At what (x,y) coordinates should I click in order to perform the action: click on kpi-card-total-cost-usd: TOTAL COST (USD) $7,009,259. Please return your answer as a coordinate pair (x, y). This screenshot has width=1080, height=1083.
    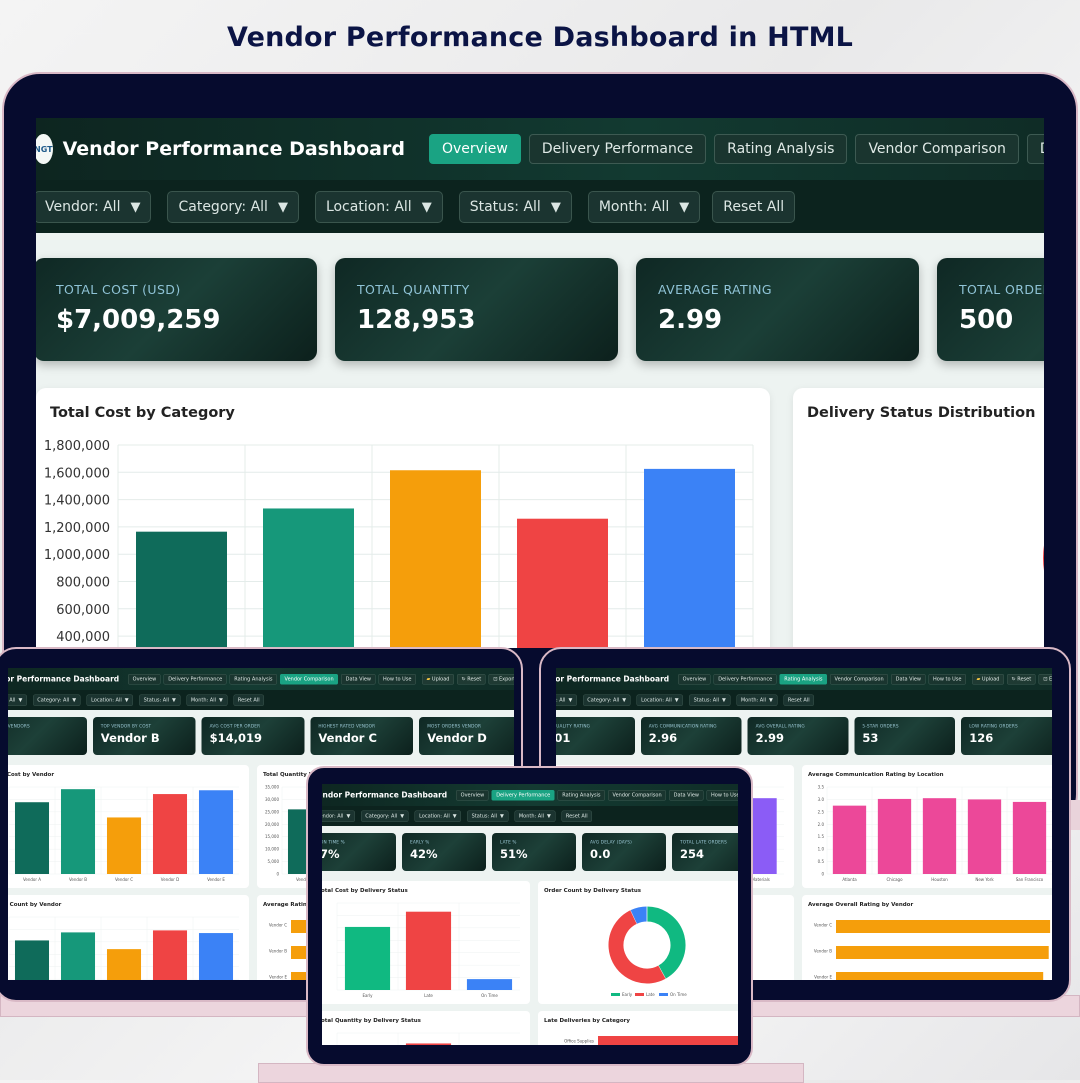
    Looking at the image, I should click on (176, 309).